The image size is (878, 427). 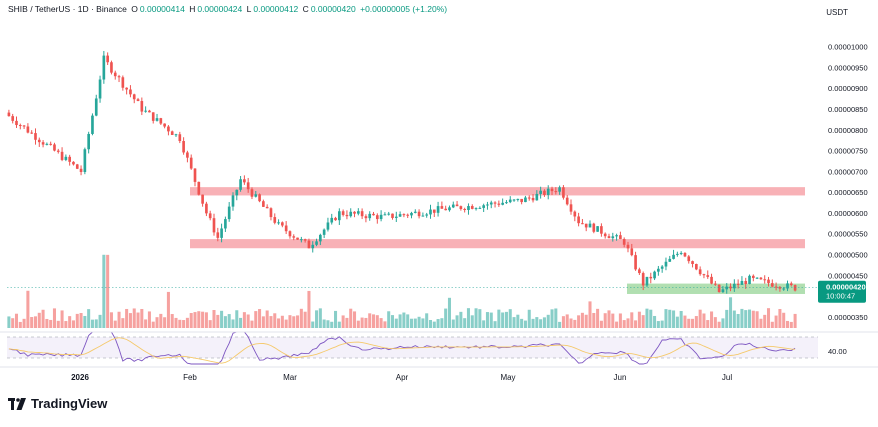 What do you see at coordinates (848, 130) in the screenshot?
I see `y-tick-label: 0.00000800` at bounding box center [848, 130].